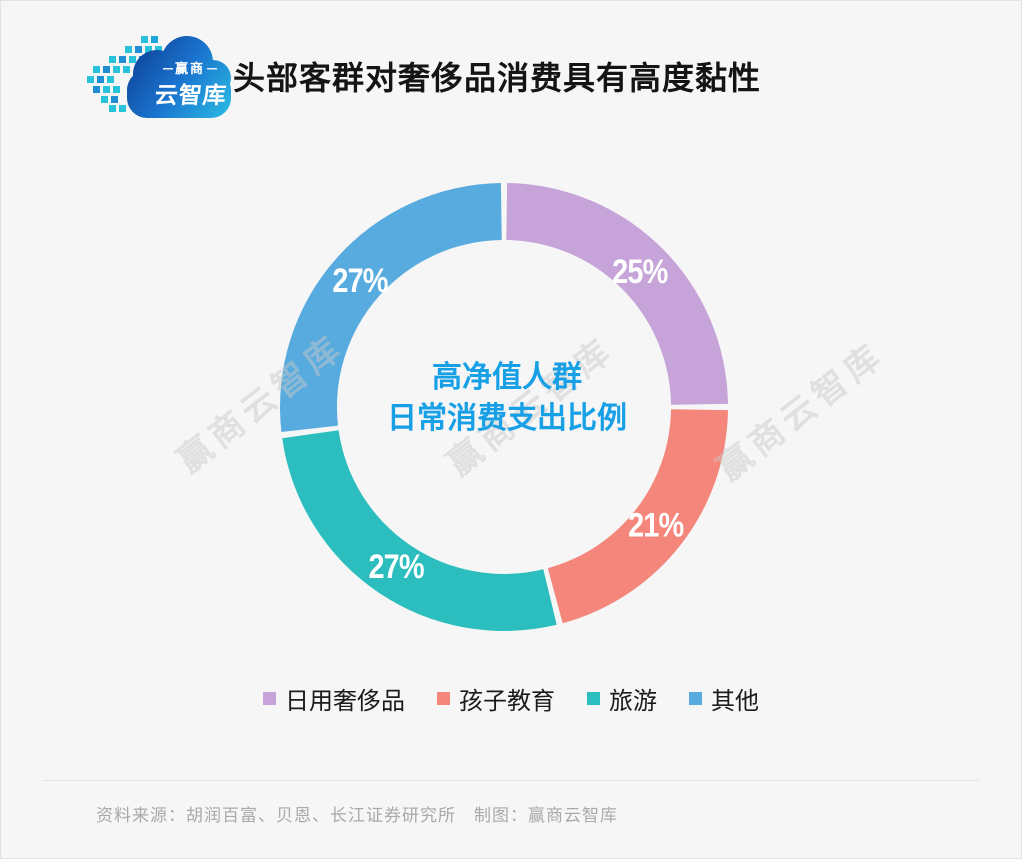 Image resolution: width=1022 pixels, height=859 pixels. I want to click on legend-label: 孩子教育, so click(507, 701).